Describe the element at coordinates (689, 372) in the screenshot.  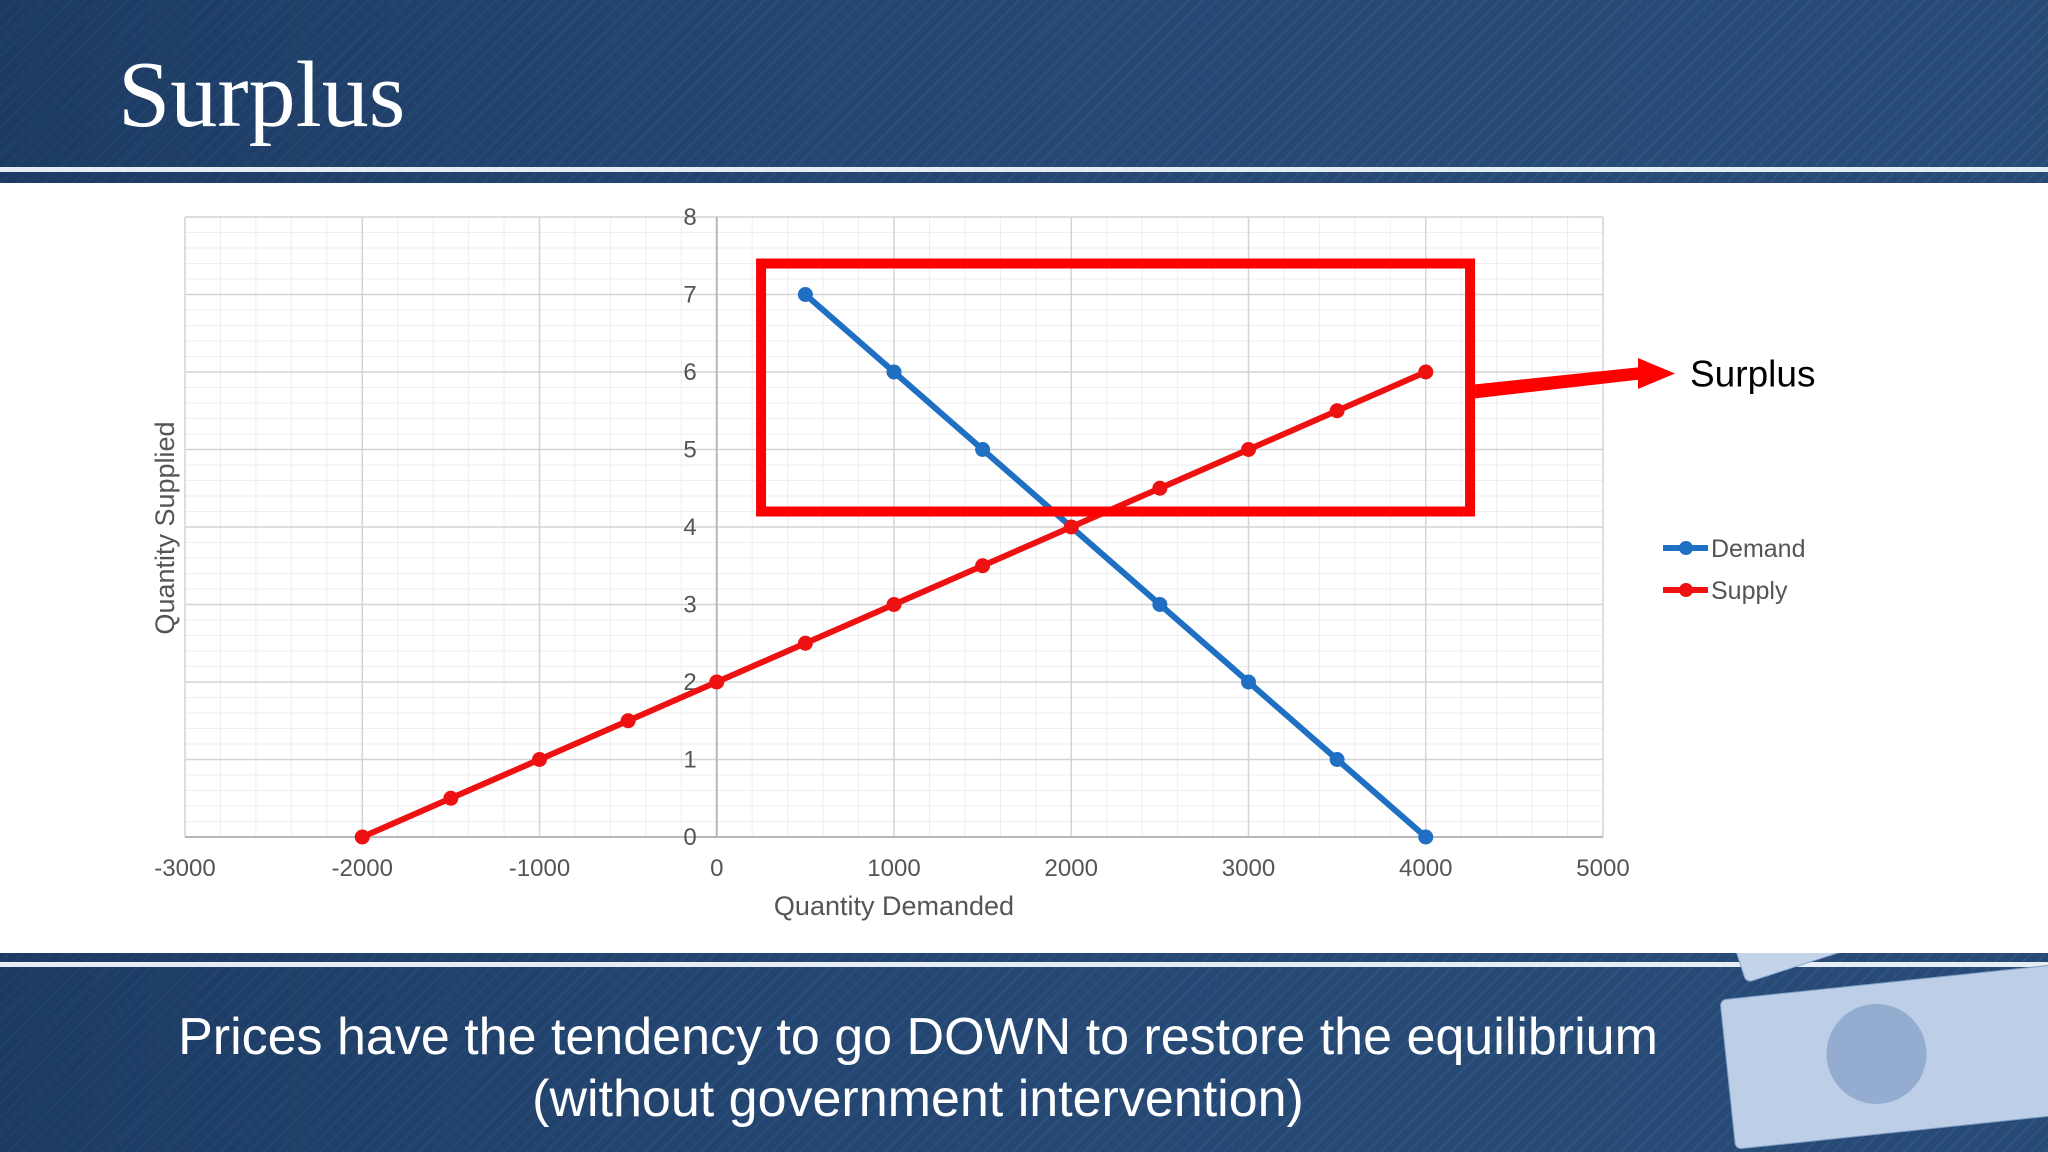
I see `y-tick-label: 6` at that location.